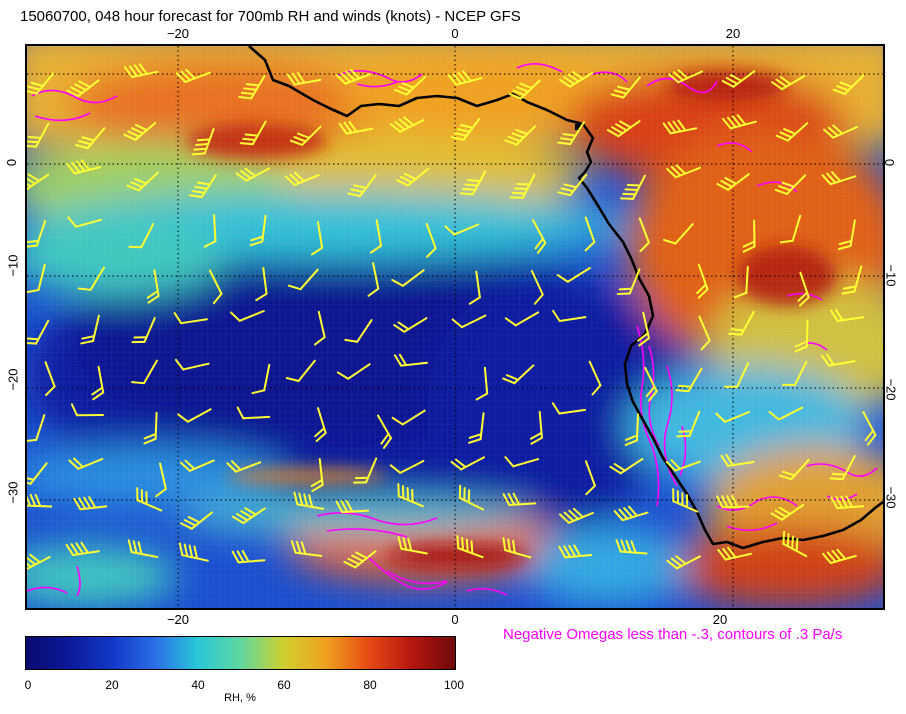 Image resolution: width=906 pixels, height=714 pixels. Describe the element at coordinates (370, 685) in the screenshot. I see `colorbar-tick: 80` at that location.